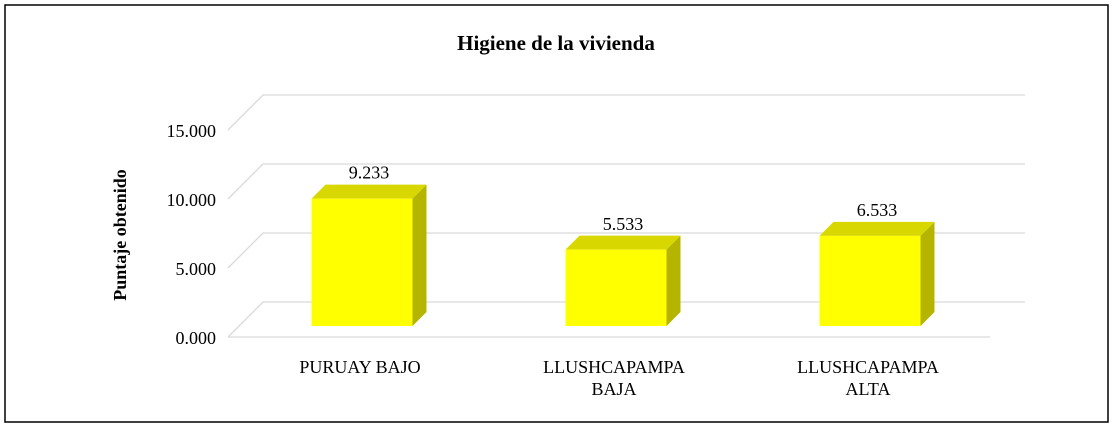 The image size is (1113, 427). Describe the element at coordinates (192, 200) in the screenshot. I see `y-tick-label: 10.000` at that location.